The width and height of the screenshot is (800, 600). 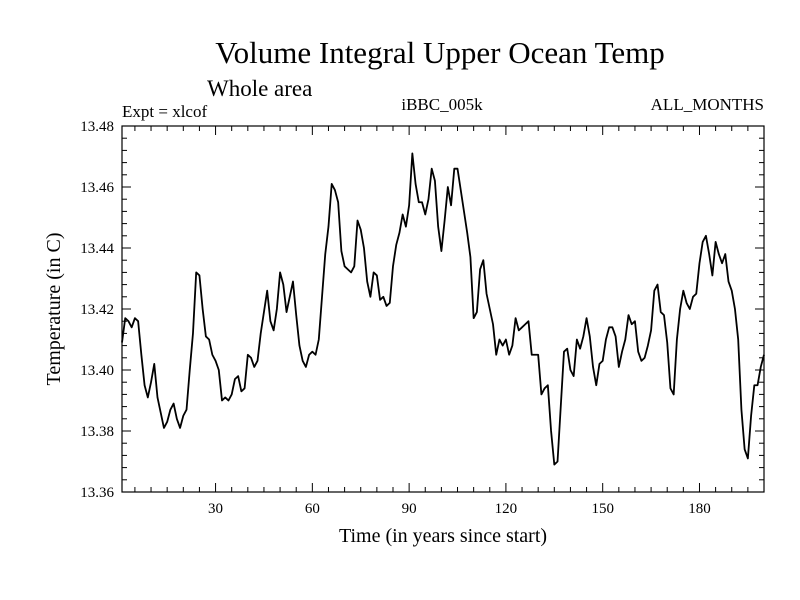 I want to click on run-id-label: iBBC_005k, so click(x=442, y=104).